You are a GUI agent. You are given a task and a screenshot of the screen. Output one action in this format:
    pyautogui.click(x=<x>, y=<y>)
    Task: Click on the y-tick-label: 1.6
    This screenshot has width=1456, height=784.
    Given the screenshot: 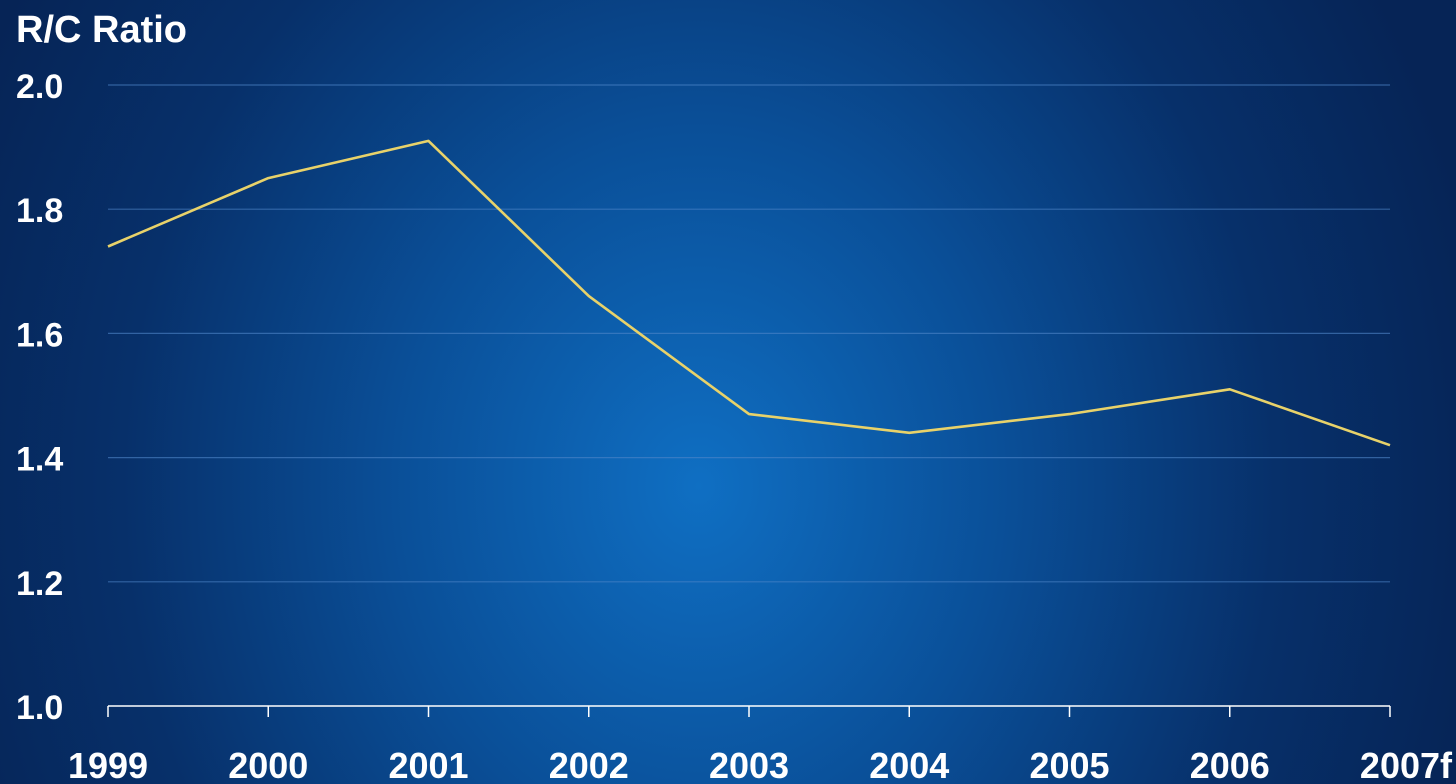 What is the action you would take?
    pyautogui.click(x=39, y=335)
    